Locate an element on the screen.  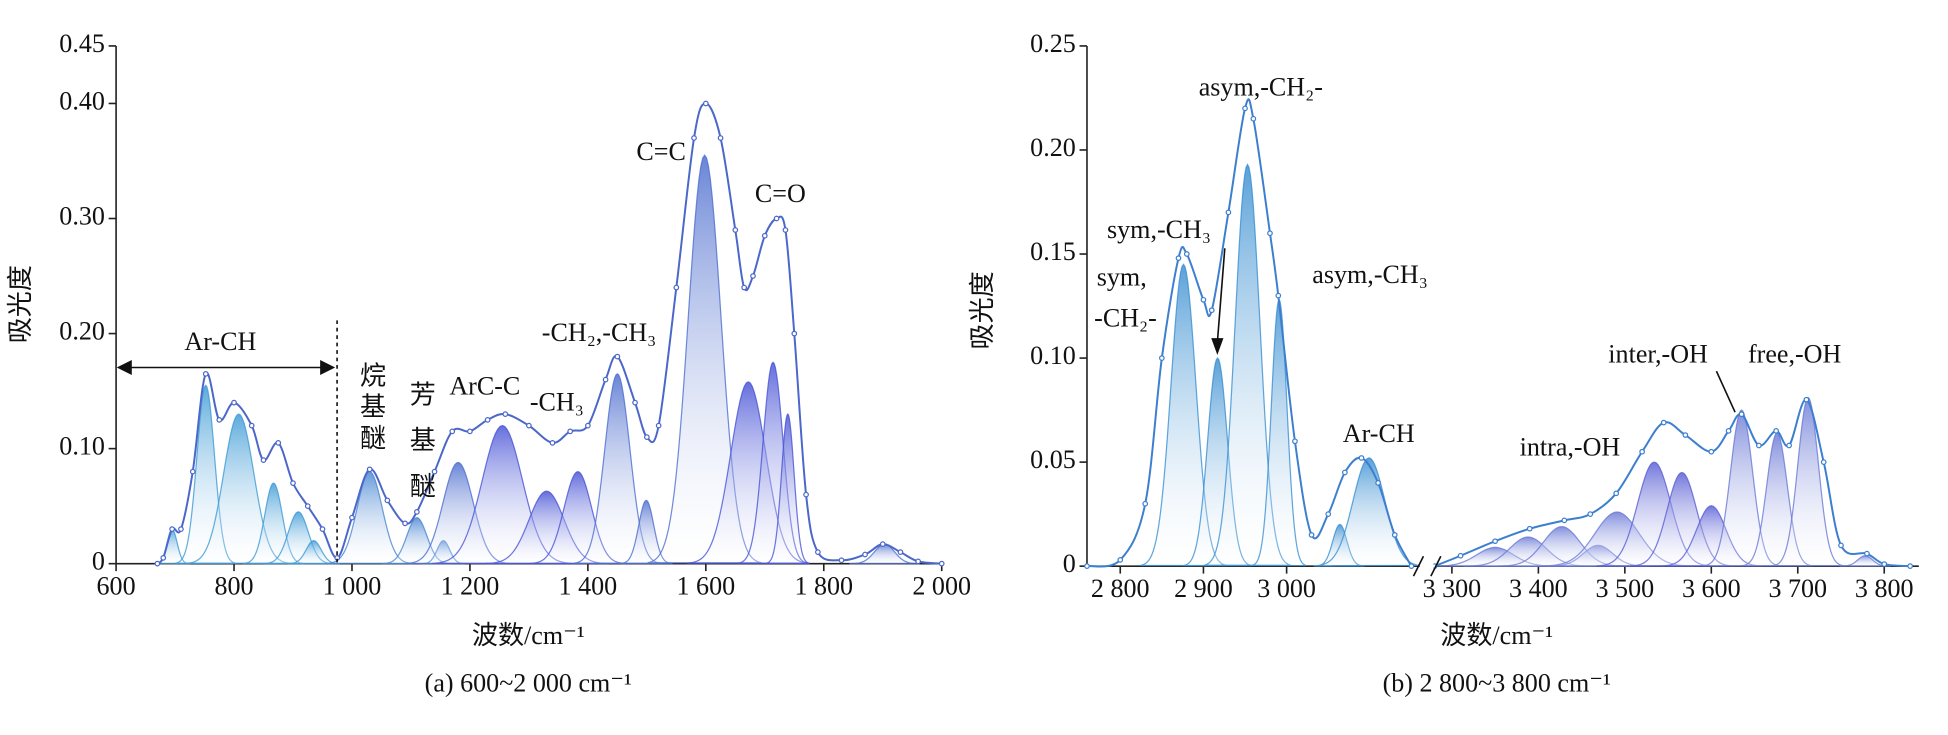
x-tick-label: 3 300 is located at coordinates (1452, 588).